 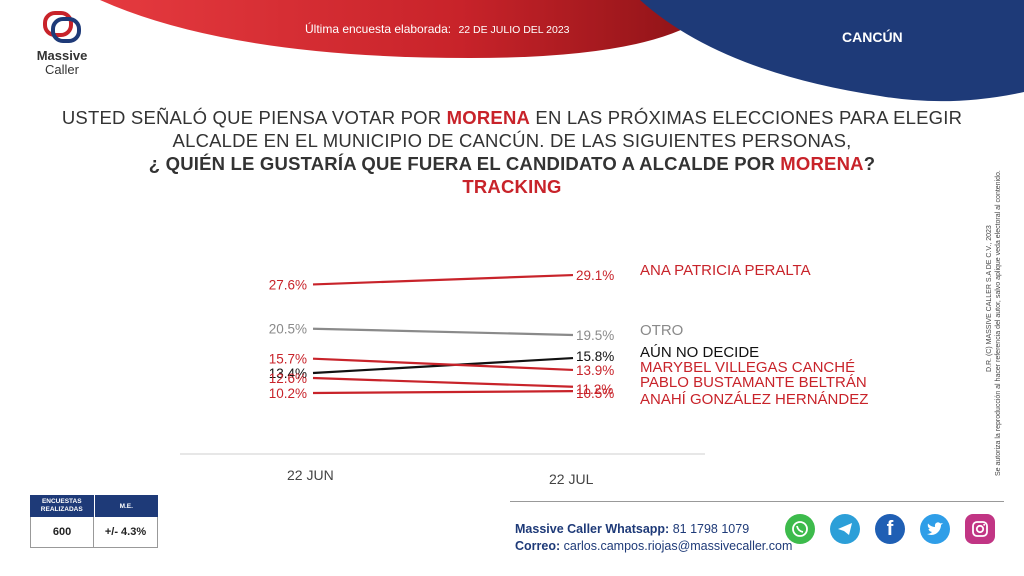 I want to click on whatsapp-icon, so click(x=800, y=529).